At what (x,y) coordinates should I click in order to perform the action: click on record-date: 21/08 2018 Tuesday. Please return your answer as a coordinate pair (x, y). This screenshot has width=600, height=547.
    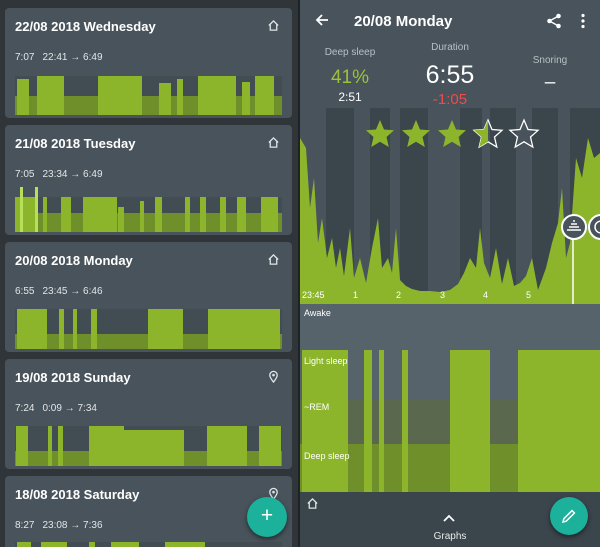
    Looking at the image, I should click on (75, 143).